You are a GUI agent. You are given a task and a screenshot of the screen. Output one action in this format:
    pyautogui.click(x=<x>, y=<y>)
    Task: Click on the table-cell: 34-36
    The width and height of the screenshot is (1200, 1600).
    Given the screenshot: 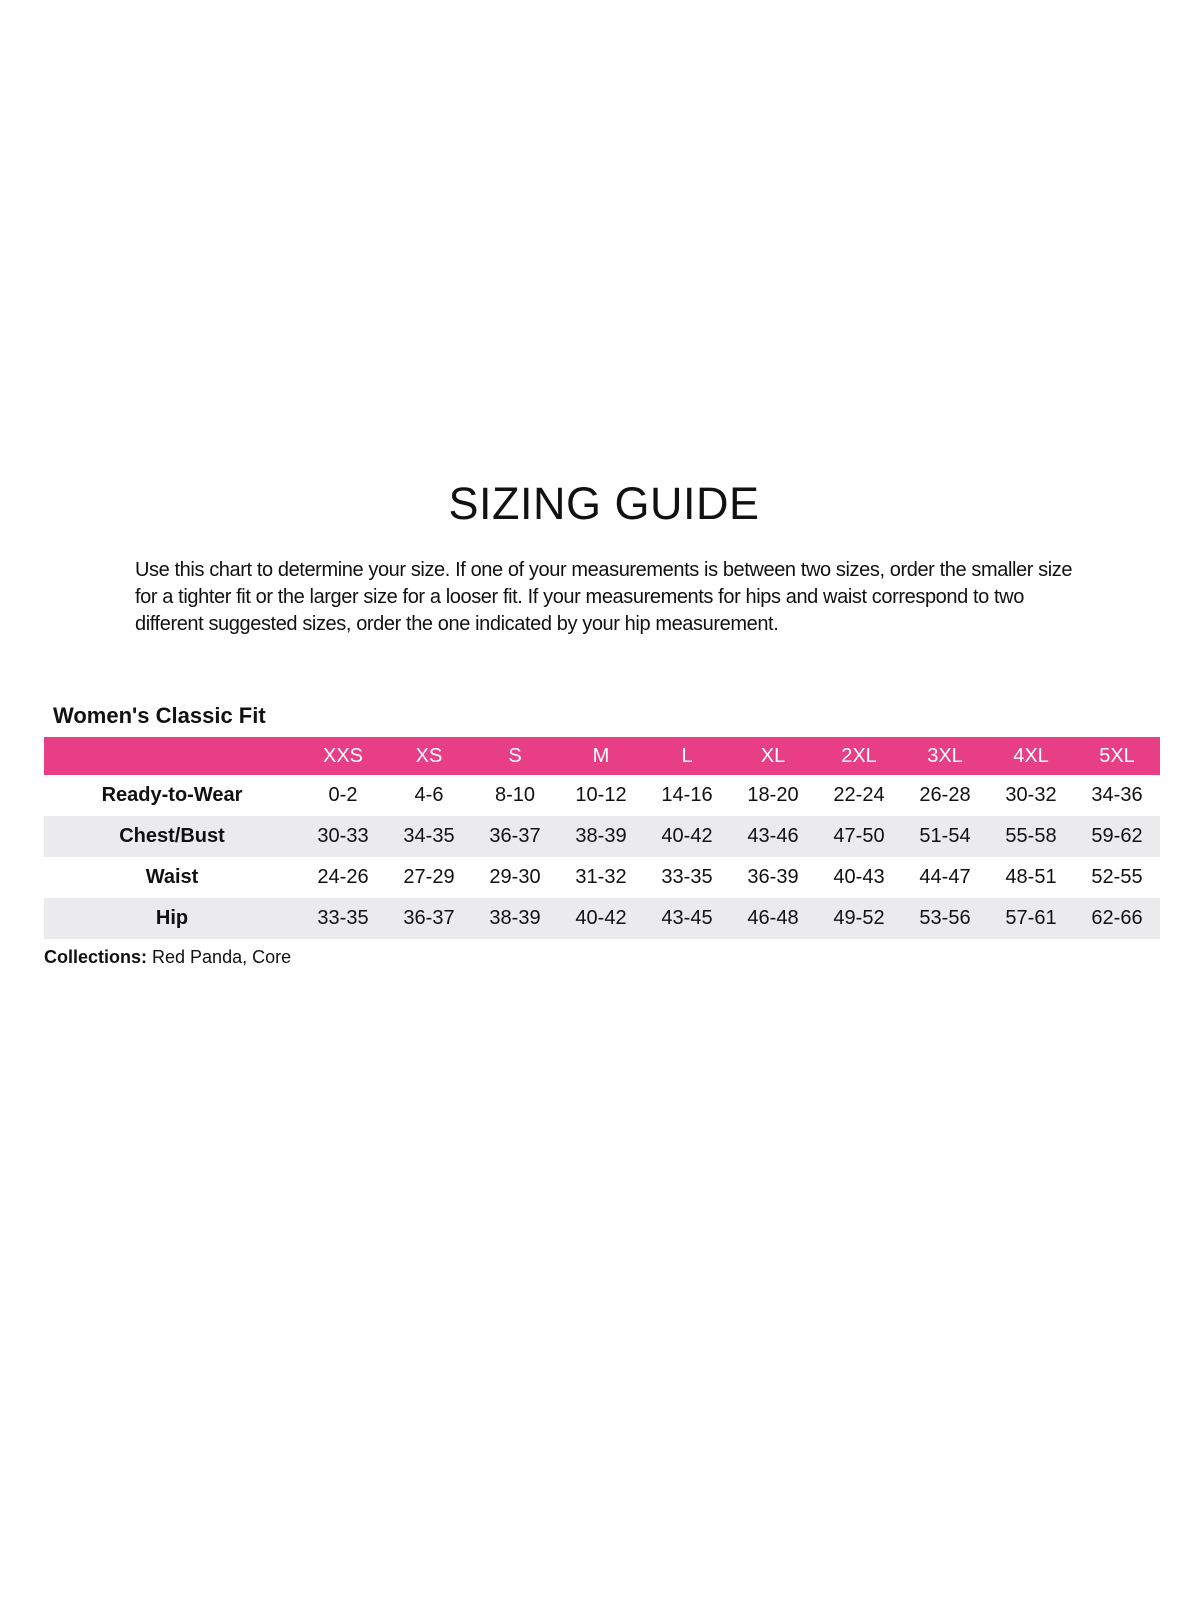 What is the action you would take?
    pyautogui.click(x=1117, y=795)
    